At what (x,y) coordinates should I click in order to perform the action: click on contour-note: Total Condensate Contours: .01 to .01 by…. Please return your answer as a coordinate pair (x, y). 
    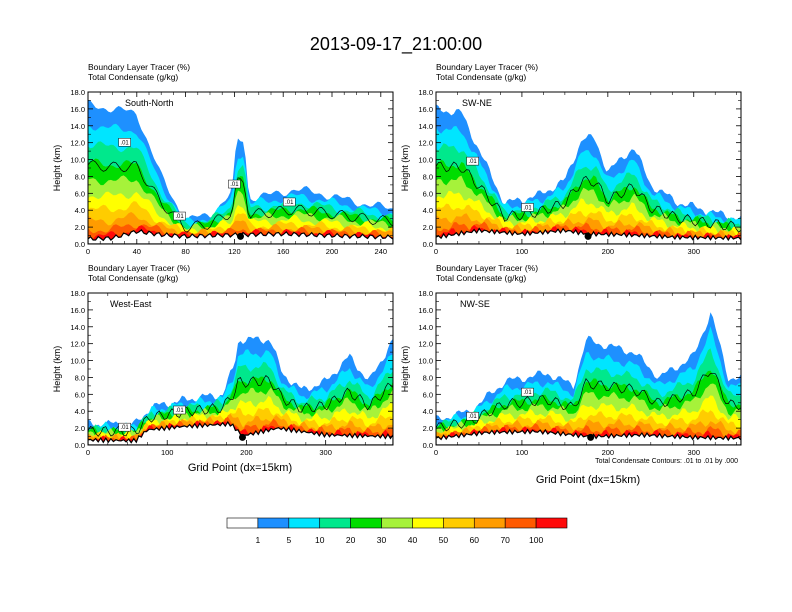
    Looking at the image, I should click on (666, 461).